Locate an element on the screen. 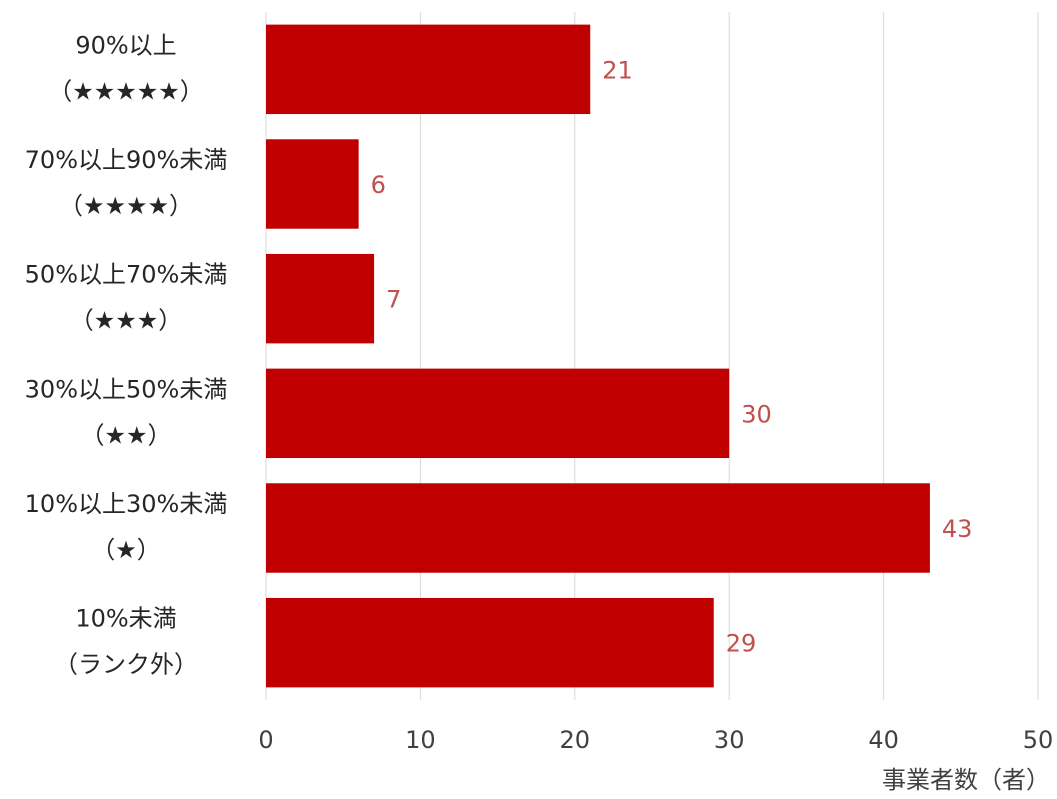  data-label: 6 is located at coordinates (378, 185).